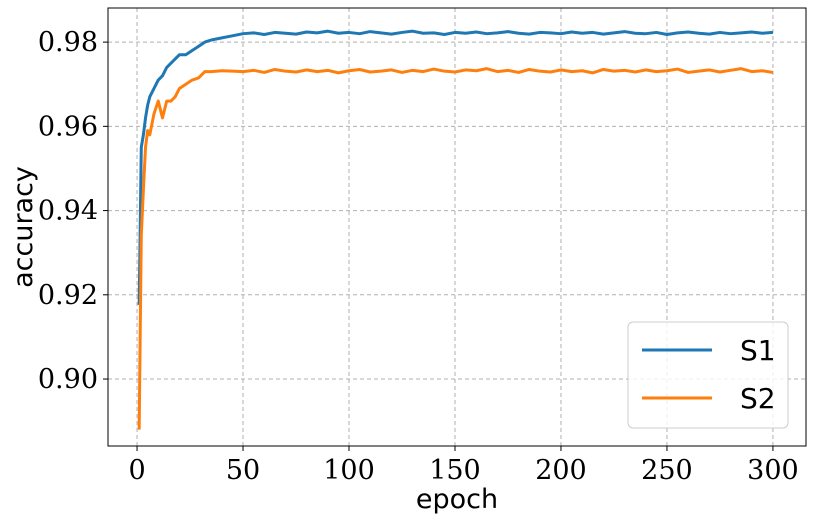  What do you see at coordinates (455, 470) in the screenshot?
I see `x-tick-label: 150` at bounding box center [455, 470].